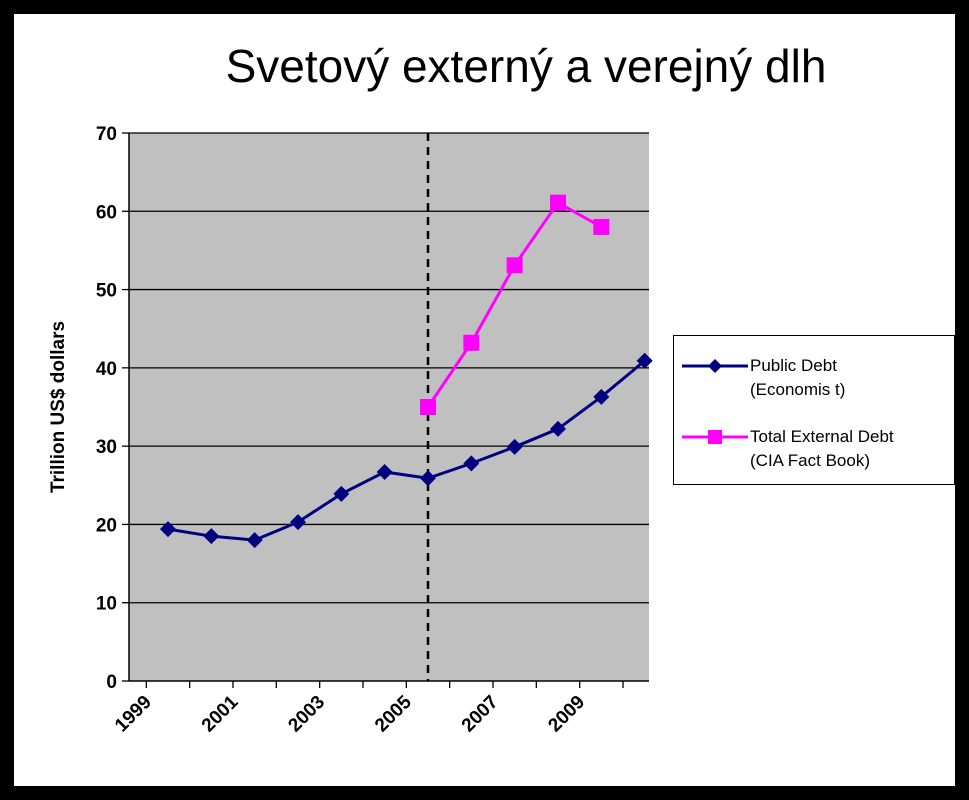  I want to click on legend-label-external-debt: Total External Debt (CIA Fact Book), so click(822, 449).